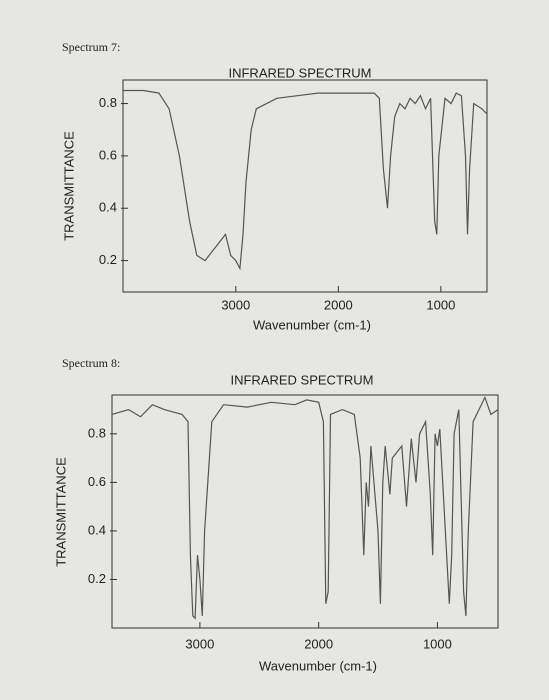  Describe the element at coordinates (91, 47) in the screenshot. I see `caption: Spectrum 7:` at that location.